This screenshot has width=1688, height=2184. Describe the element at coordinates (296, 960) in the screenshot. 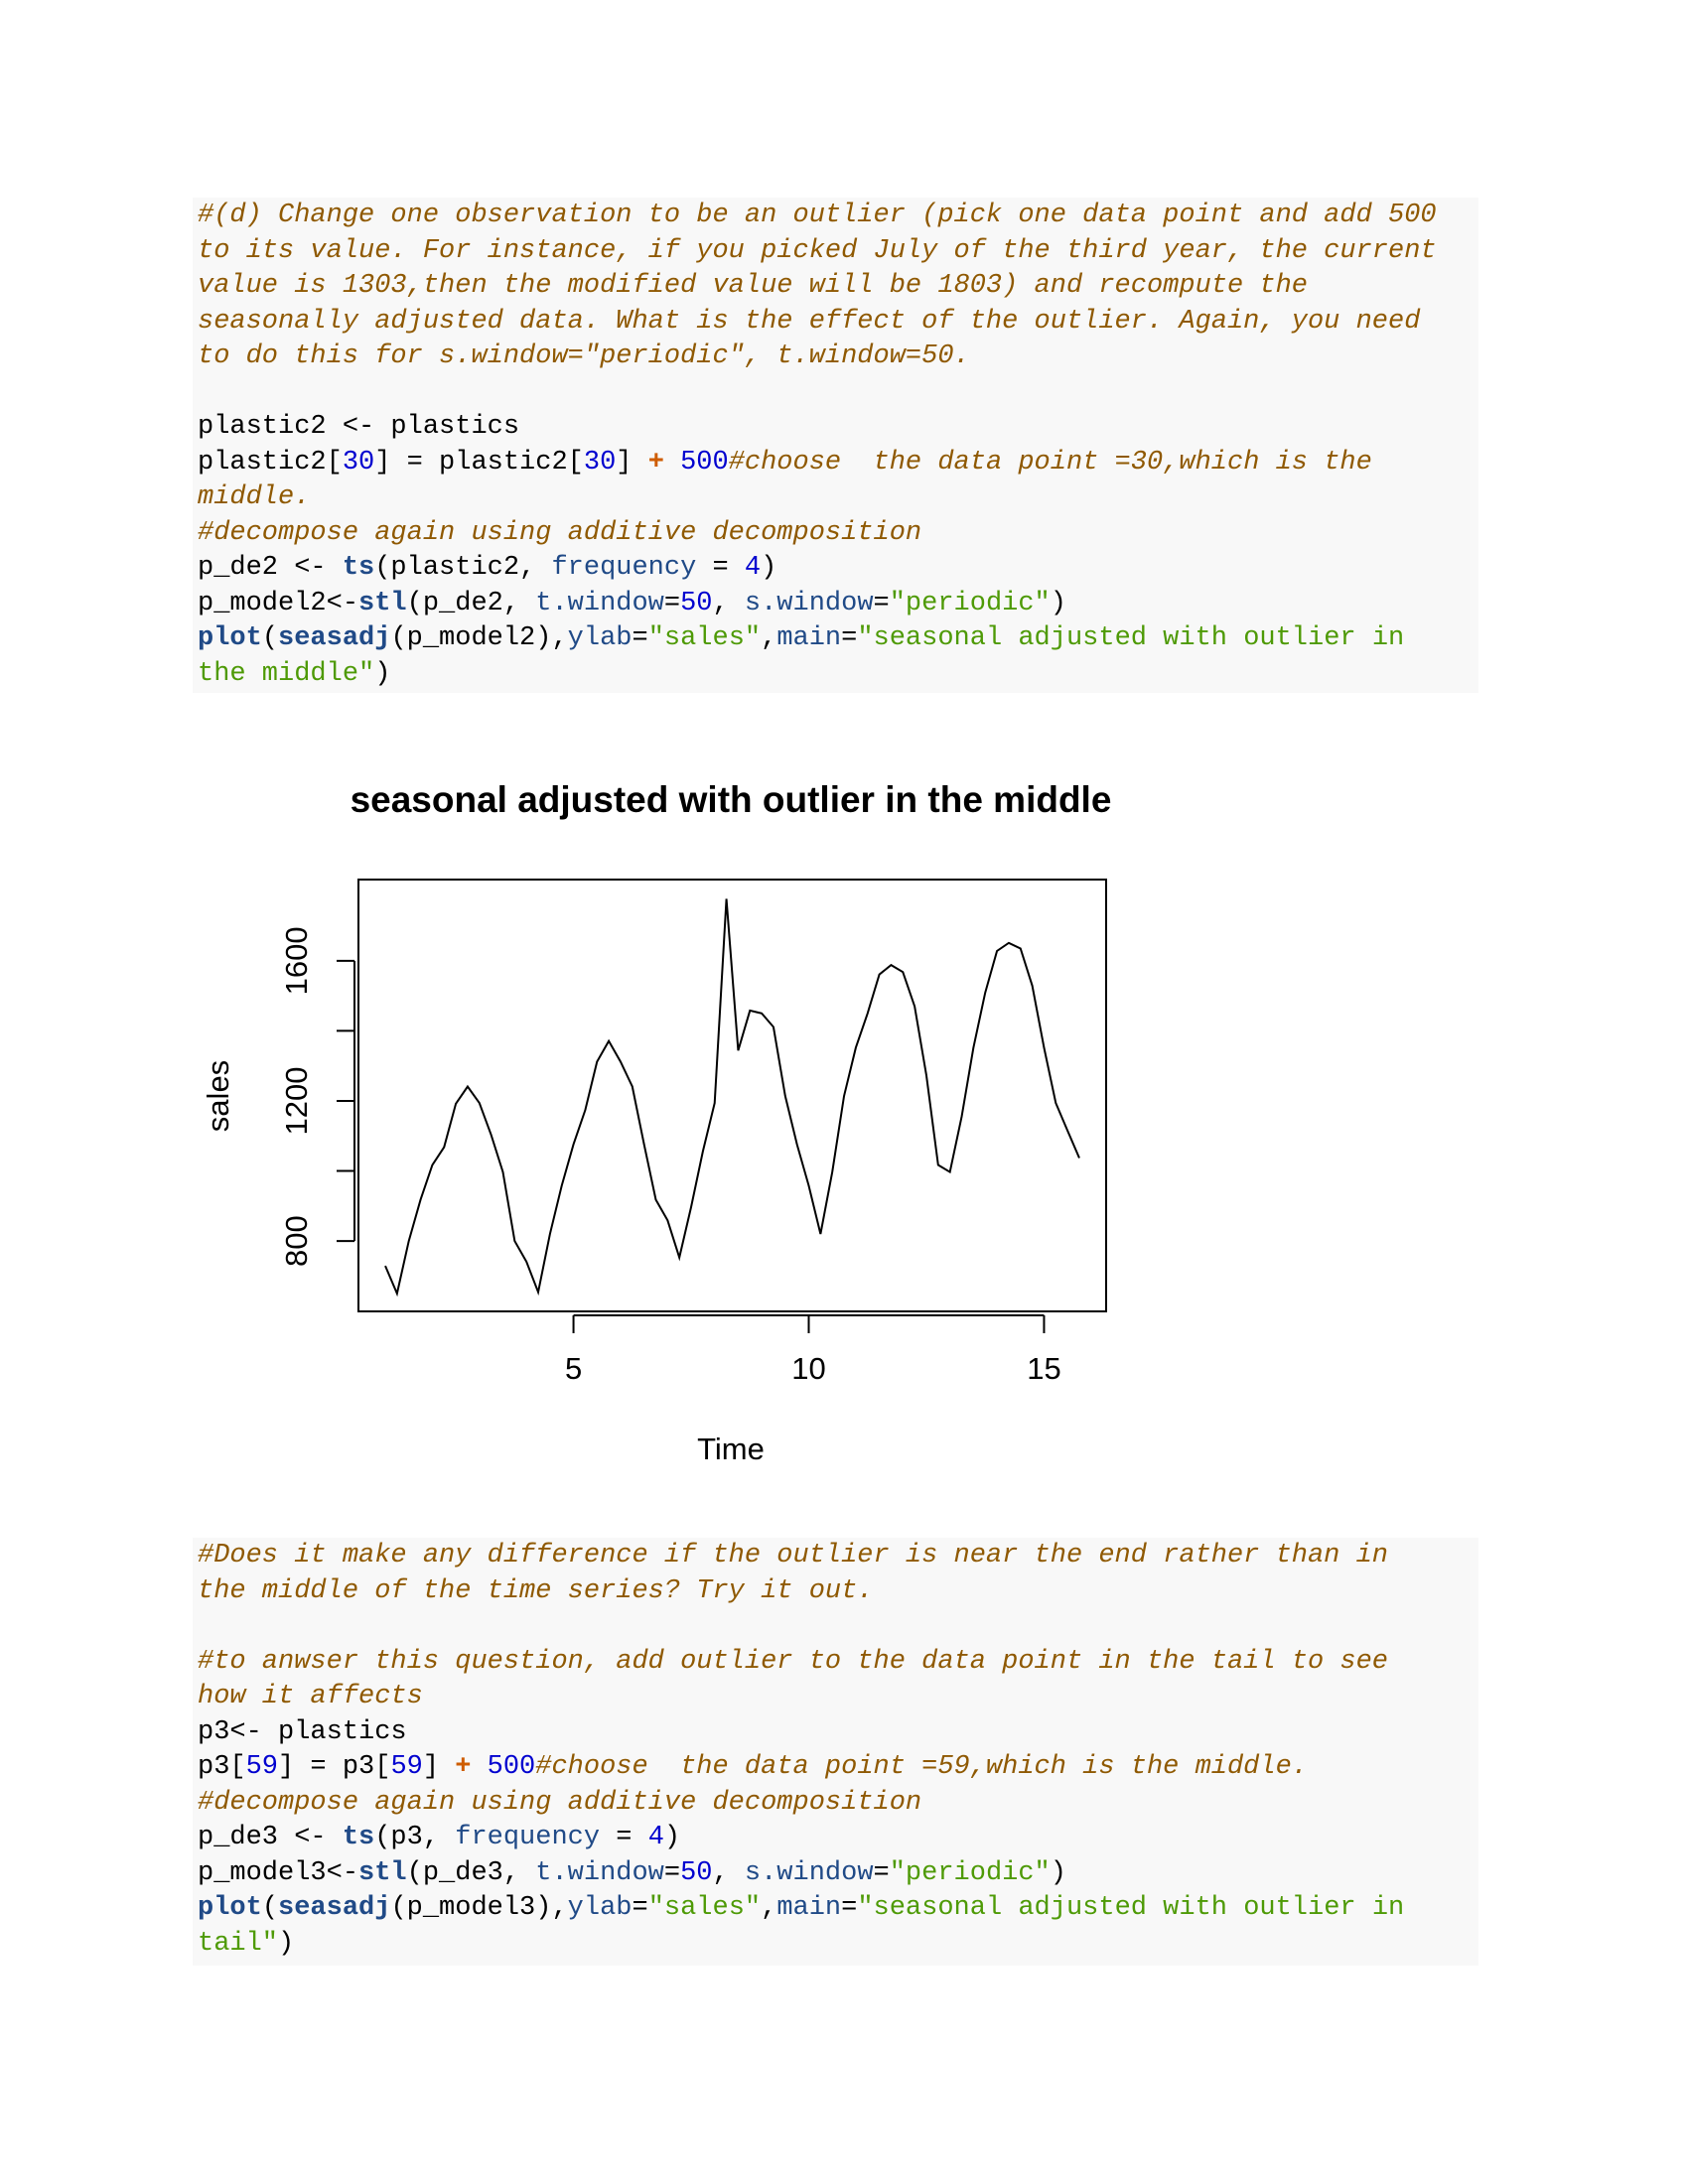

I see `y-tick-label: 1600` at that location.